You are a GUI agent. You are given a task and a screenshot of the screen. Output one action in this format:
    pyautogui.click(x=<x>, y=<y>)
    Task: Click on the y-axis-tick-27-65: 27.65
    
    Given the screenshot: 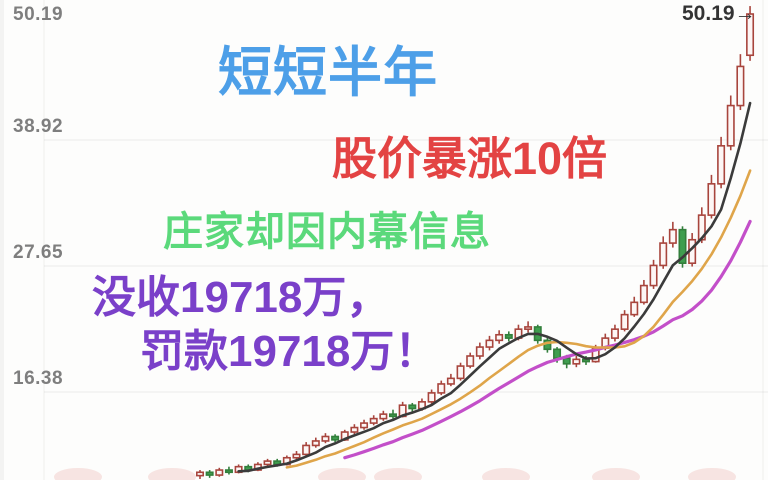 What is the action you would take?
    pyautogui.click(x=38, y=252)
    